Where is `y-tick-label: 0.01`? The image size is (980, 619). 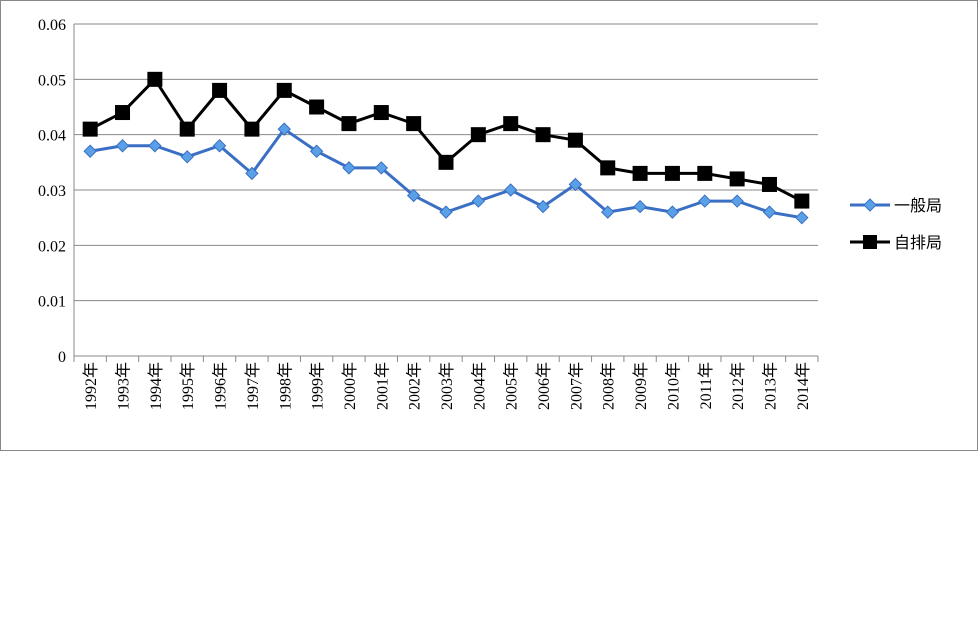 y-tick-label: 0.01 is located at coordinates (52, 302).